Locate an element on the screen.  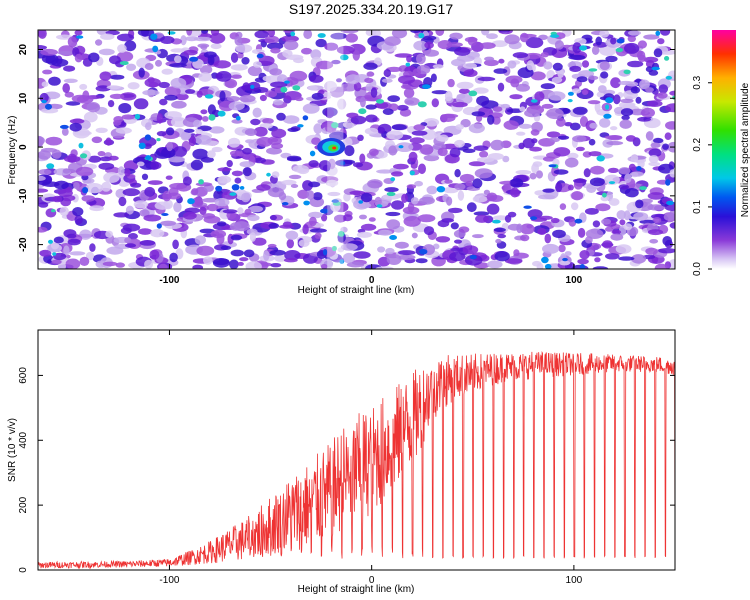
heatmap-ytick-label: -10 is located at coordinates (23, 195).